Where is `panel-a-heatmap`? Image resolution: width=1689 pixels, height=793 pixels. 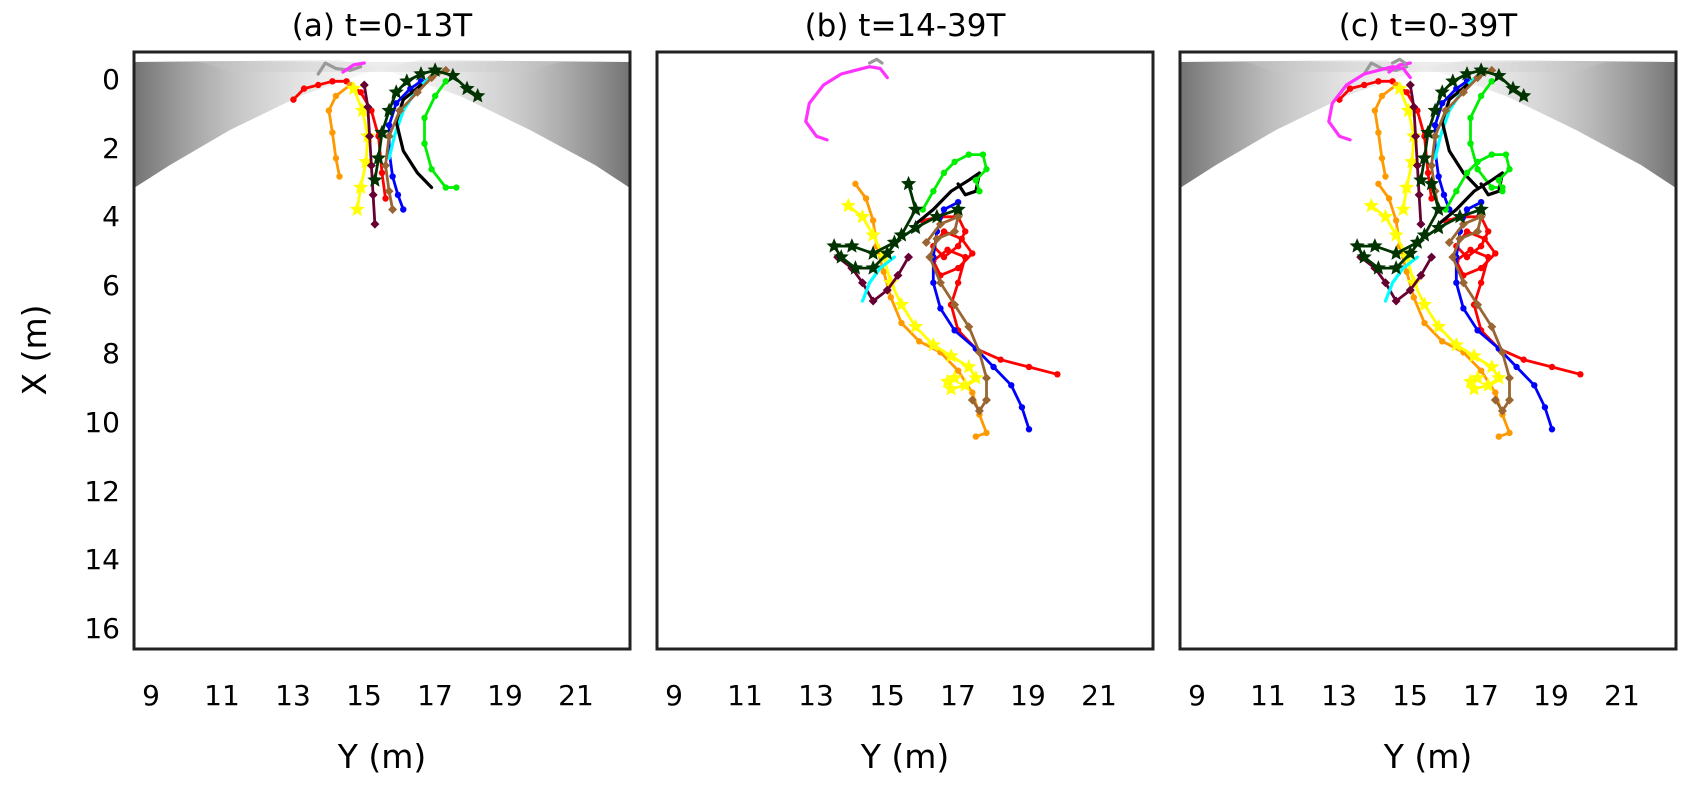
panel-a-heatmap is located at coordinates (382, 124).